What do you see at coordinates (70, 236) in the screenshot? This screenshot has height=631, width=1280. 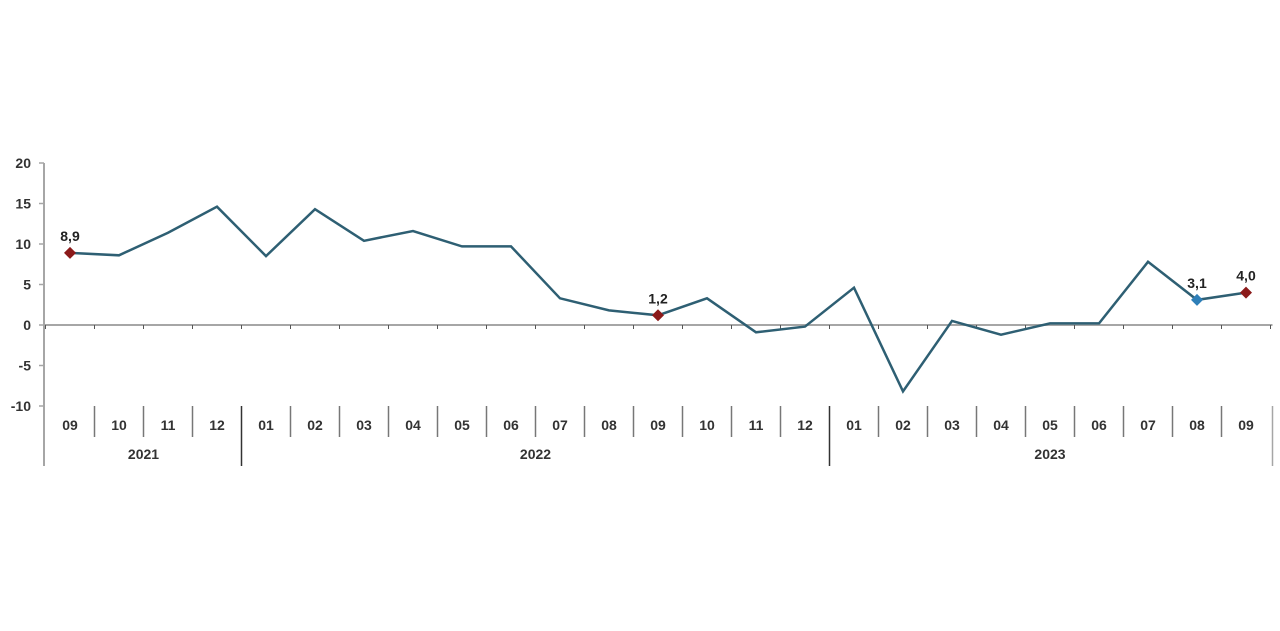 I see `data-point-label: 8,9` at bounding box center [70, 236].